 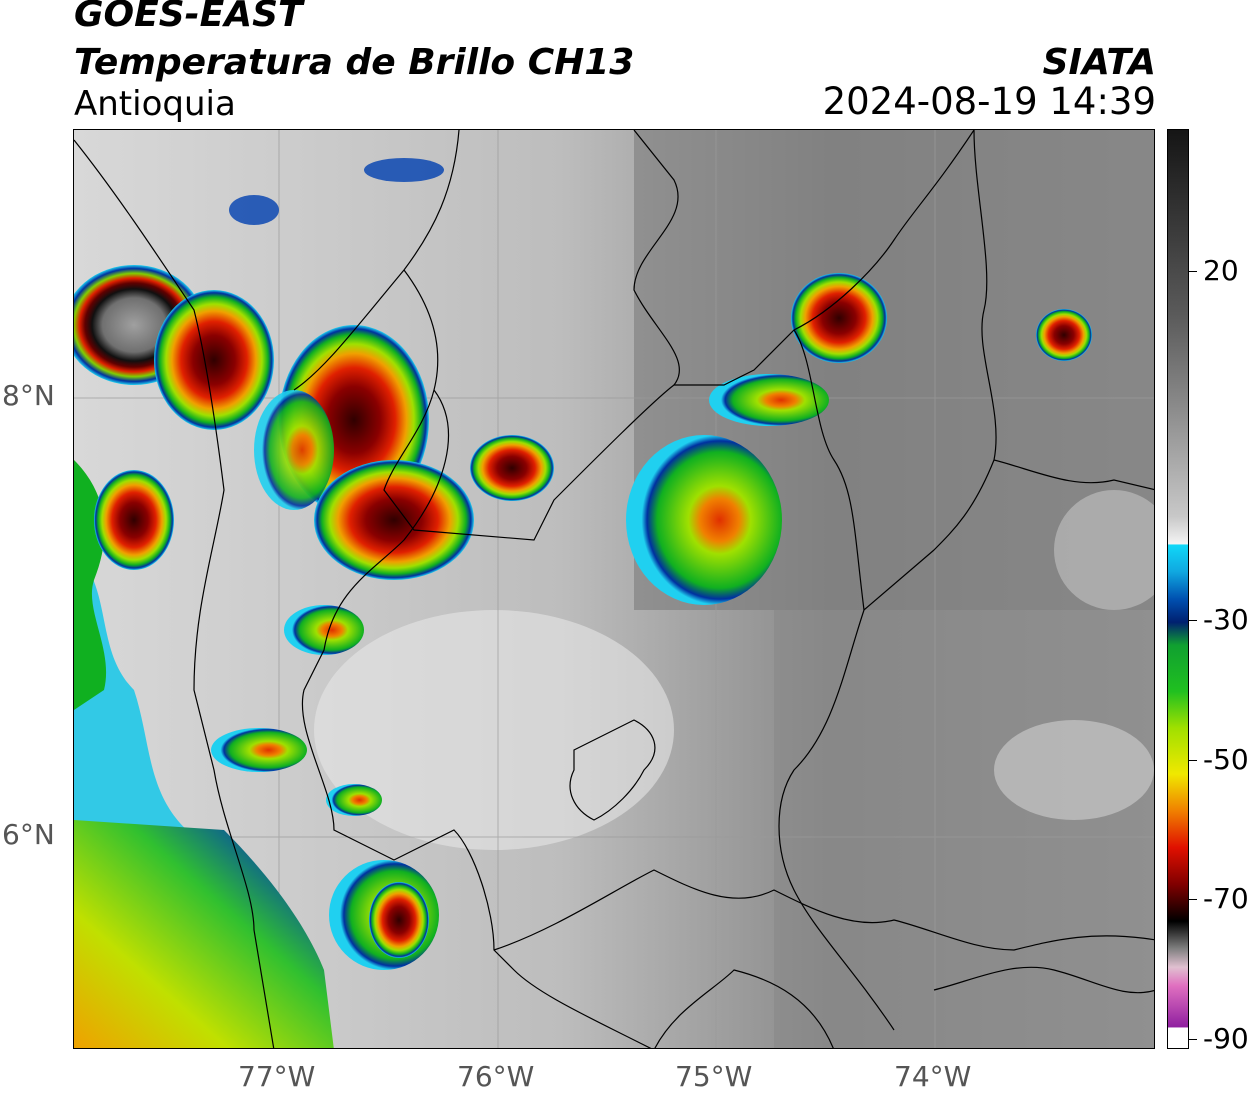 What do you see at coordinates (1221, 270) in the screenshot?
I see `colorbar-tick-20: 20` at bounding box center [1221, 270].